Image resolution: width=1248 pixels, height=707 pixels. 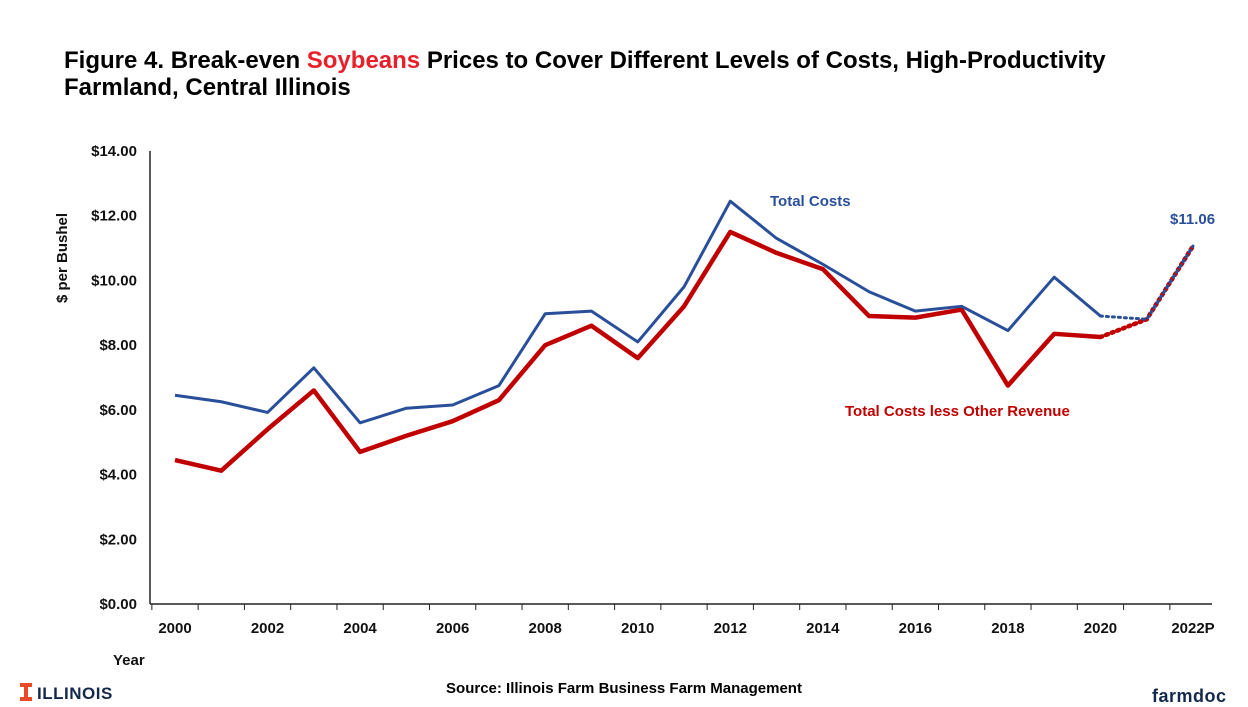 What do you see at coordinates (26, 692) in the screenshot?
I see `block-i-icon` at bounding box center [26, 692].